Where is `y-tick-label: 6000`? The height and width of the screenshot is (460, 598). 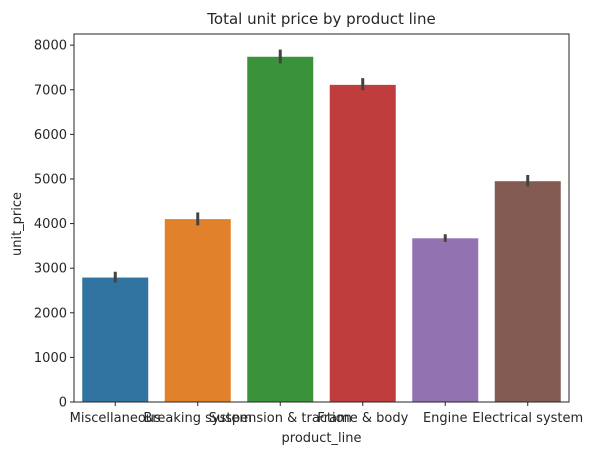 y-tick-label: 6000 is located at coordinates (50, 135).